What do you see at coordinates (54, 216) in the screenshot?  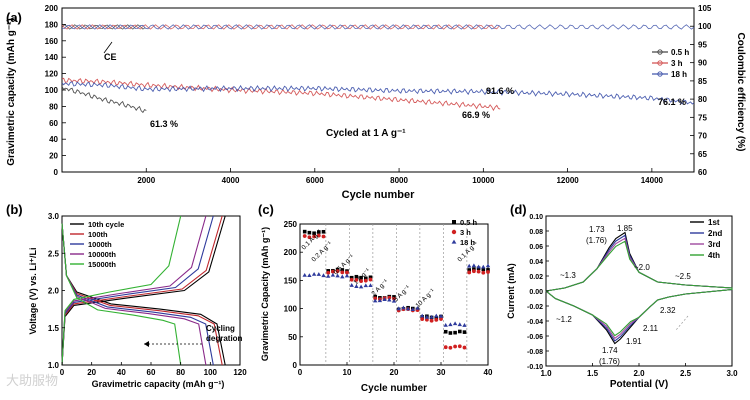 I see `y-tick-label-b: 3.0` at bounding box center [54, 216].